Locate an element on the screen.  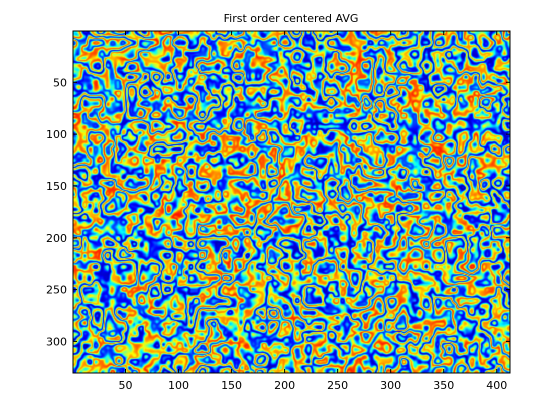
x-tick-label: 150 is located at coordinates (231, 385).